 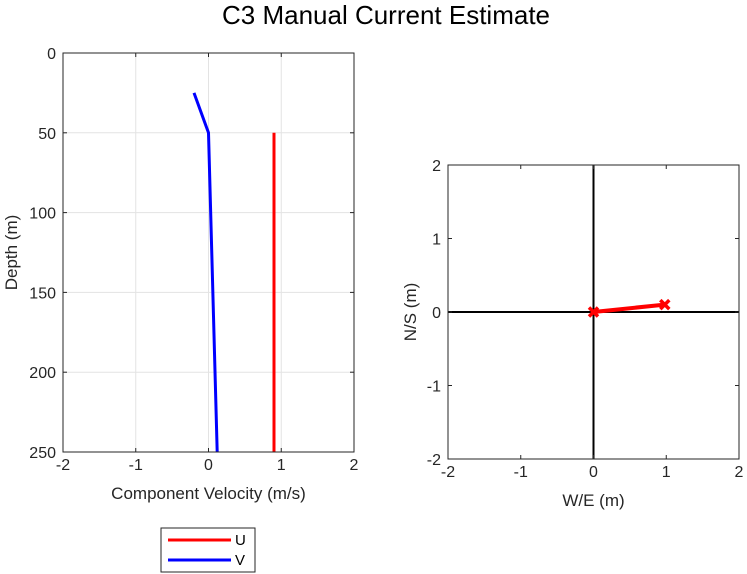 What do you see at coordinates (240, 540) in the screenshot?
I see `legend-label-u: U` at bounding box center [240, 540].